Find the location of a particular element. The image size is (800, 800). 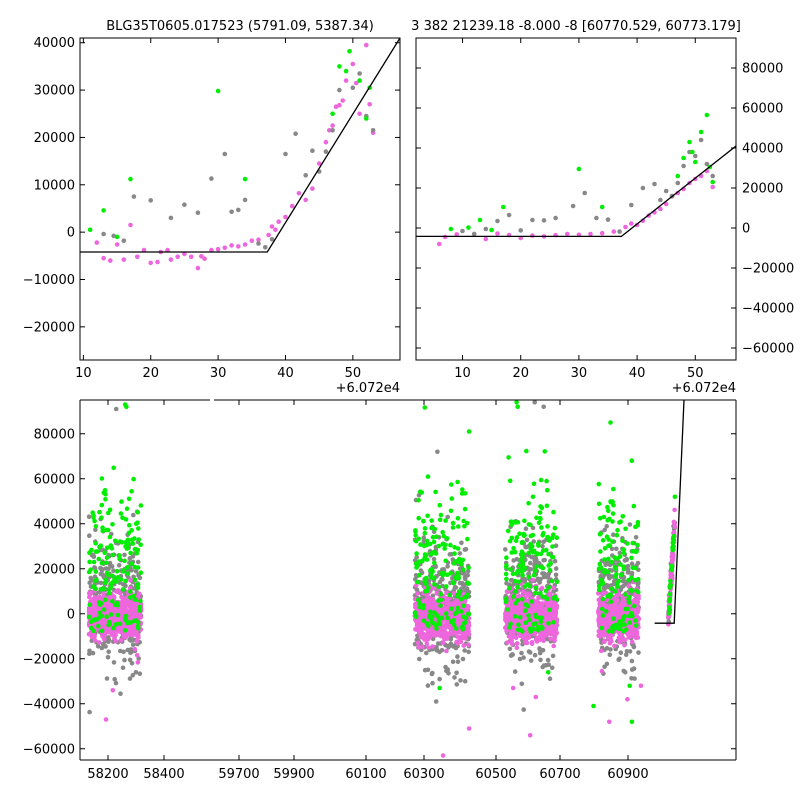

y-tick-label: 30000 is located at coordinates (54, 91).